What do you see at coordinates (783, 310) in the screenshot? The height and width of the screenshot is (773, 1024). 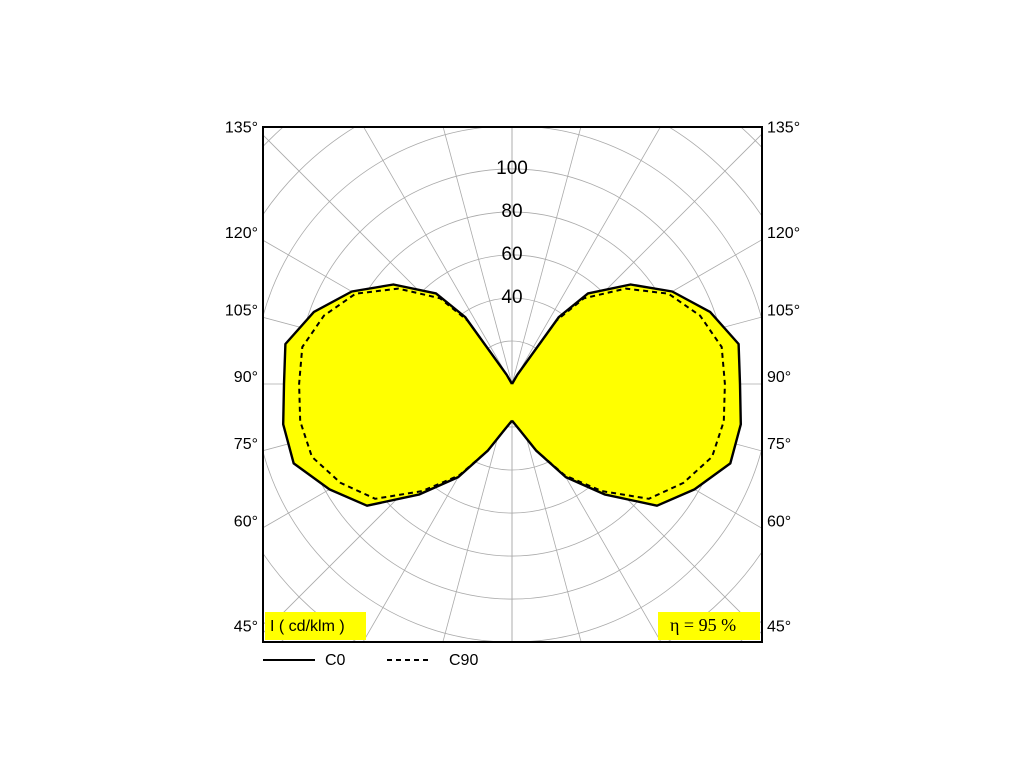 I see `angle-label-right: 105°` at bounding box center [783, 310].